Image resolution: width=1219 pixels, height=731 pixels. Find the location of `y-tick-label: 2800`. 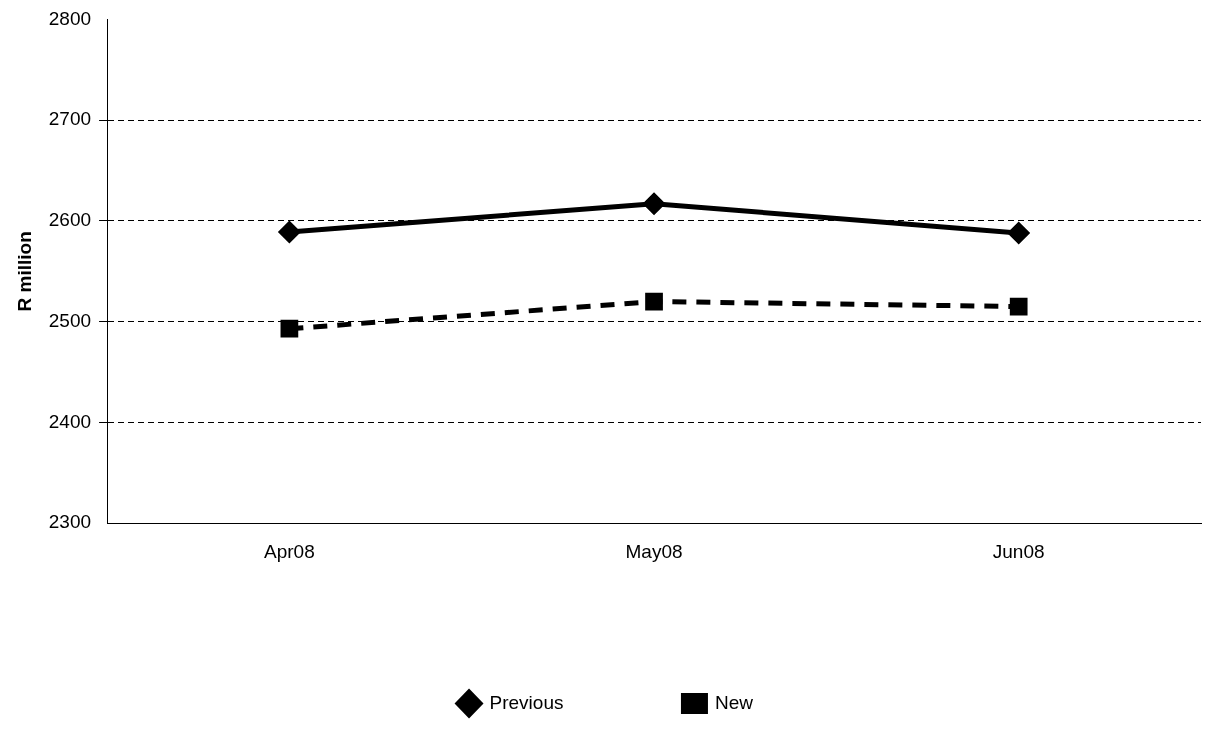

y-tick-label: 2800 is located at coordinates (70, 18).